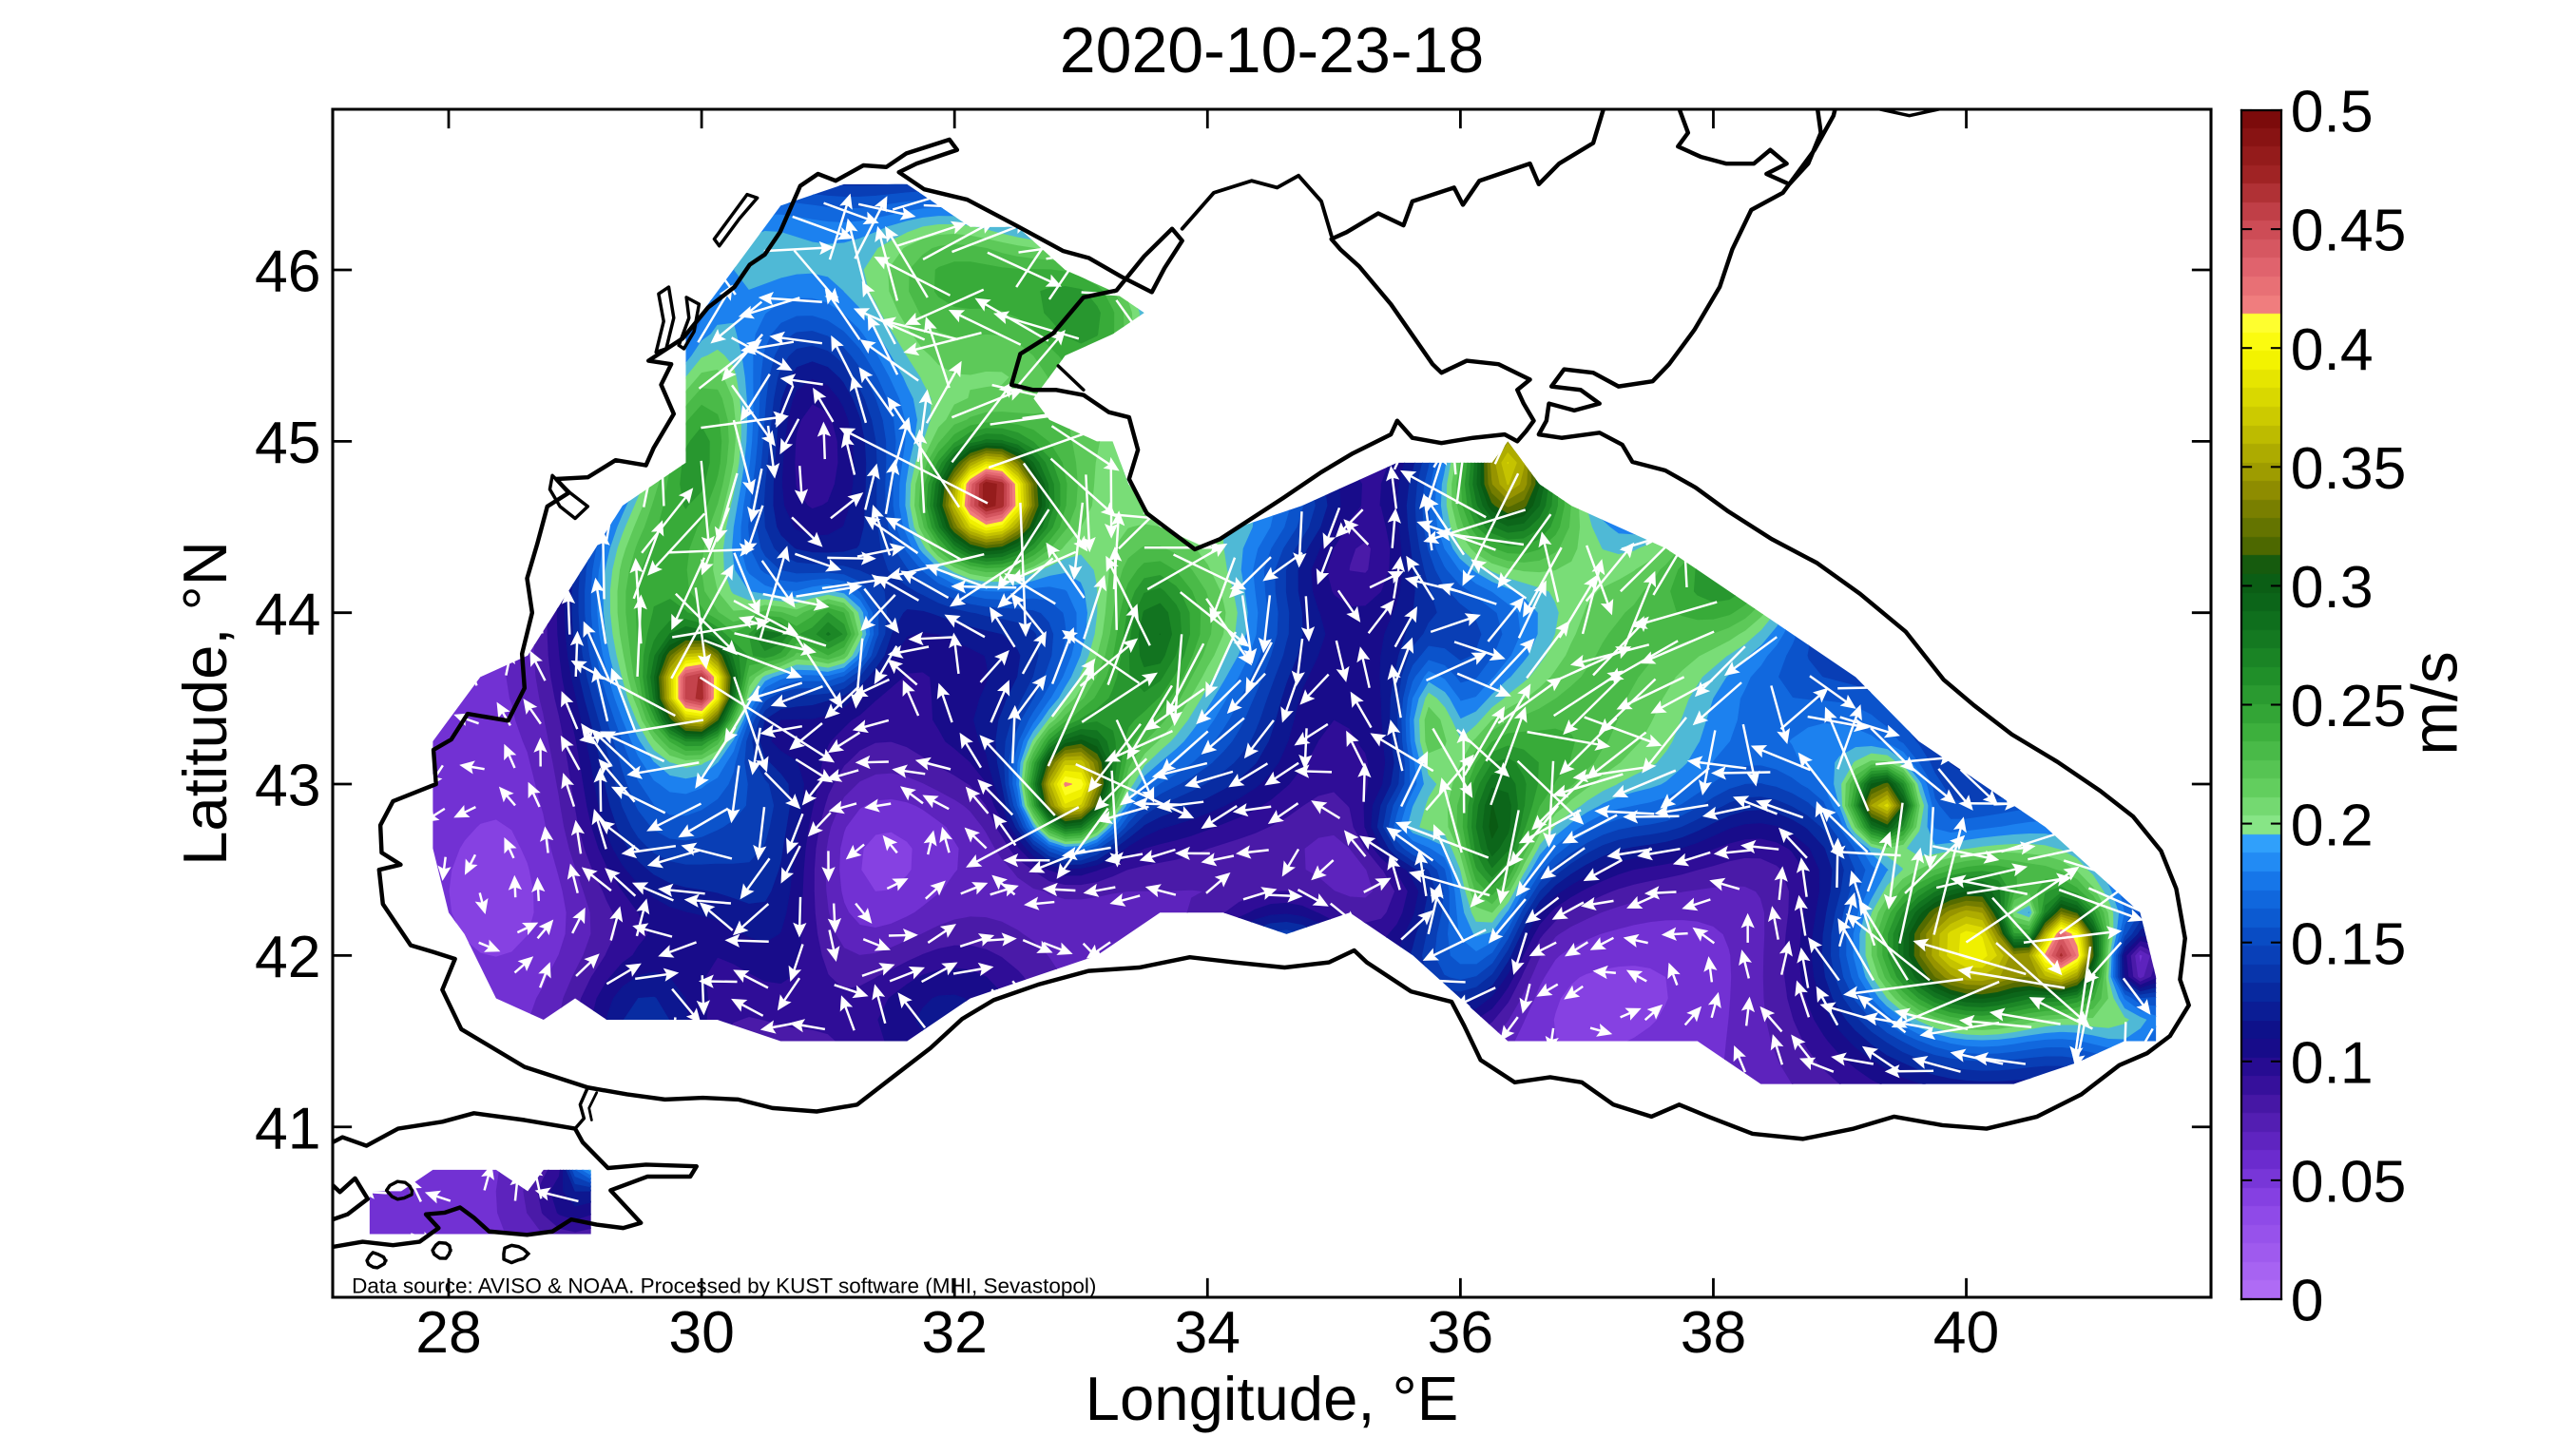 This screenshot has height=1456, width=2557. What do you see at coordinates (288, 272) in the screenshot?
I see `svg-text: 46` at bounding box center [288, 272].